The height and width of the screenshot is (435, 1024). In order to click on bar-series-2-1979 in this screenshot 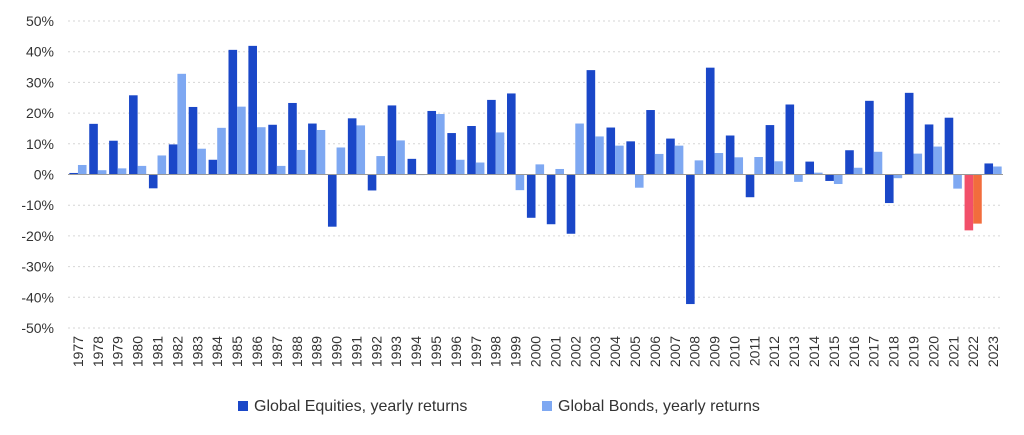, I will do `click(122, 171)`.